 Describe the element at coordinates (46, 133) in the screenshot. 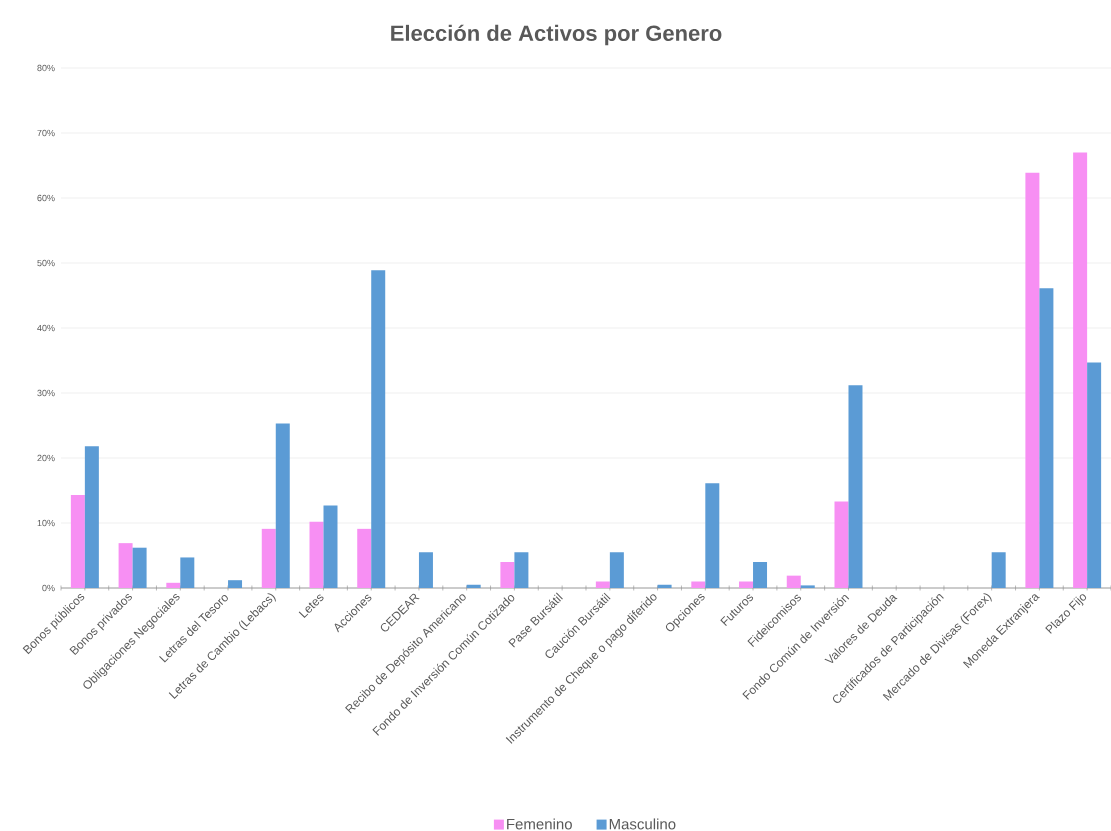

I see `y-tick-label: 70%` at that location.